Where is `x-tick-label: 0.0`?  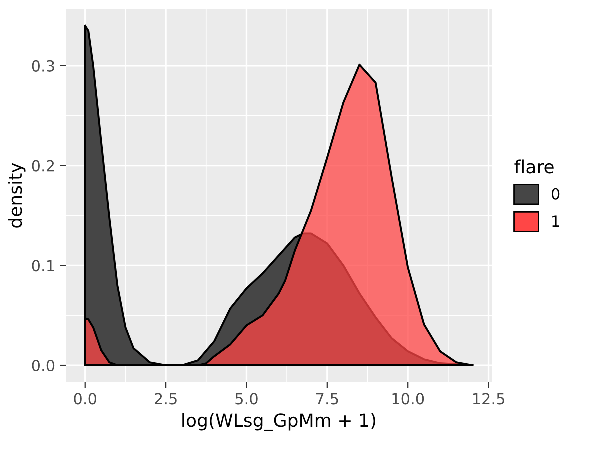
x-tick-label: 0.0 is located at coordinates (85, 399).